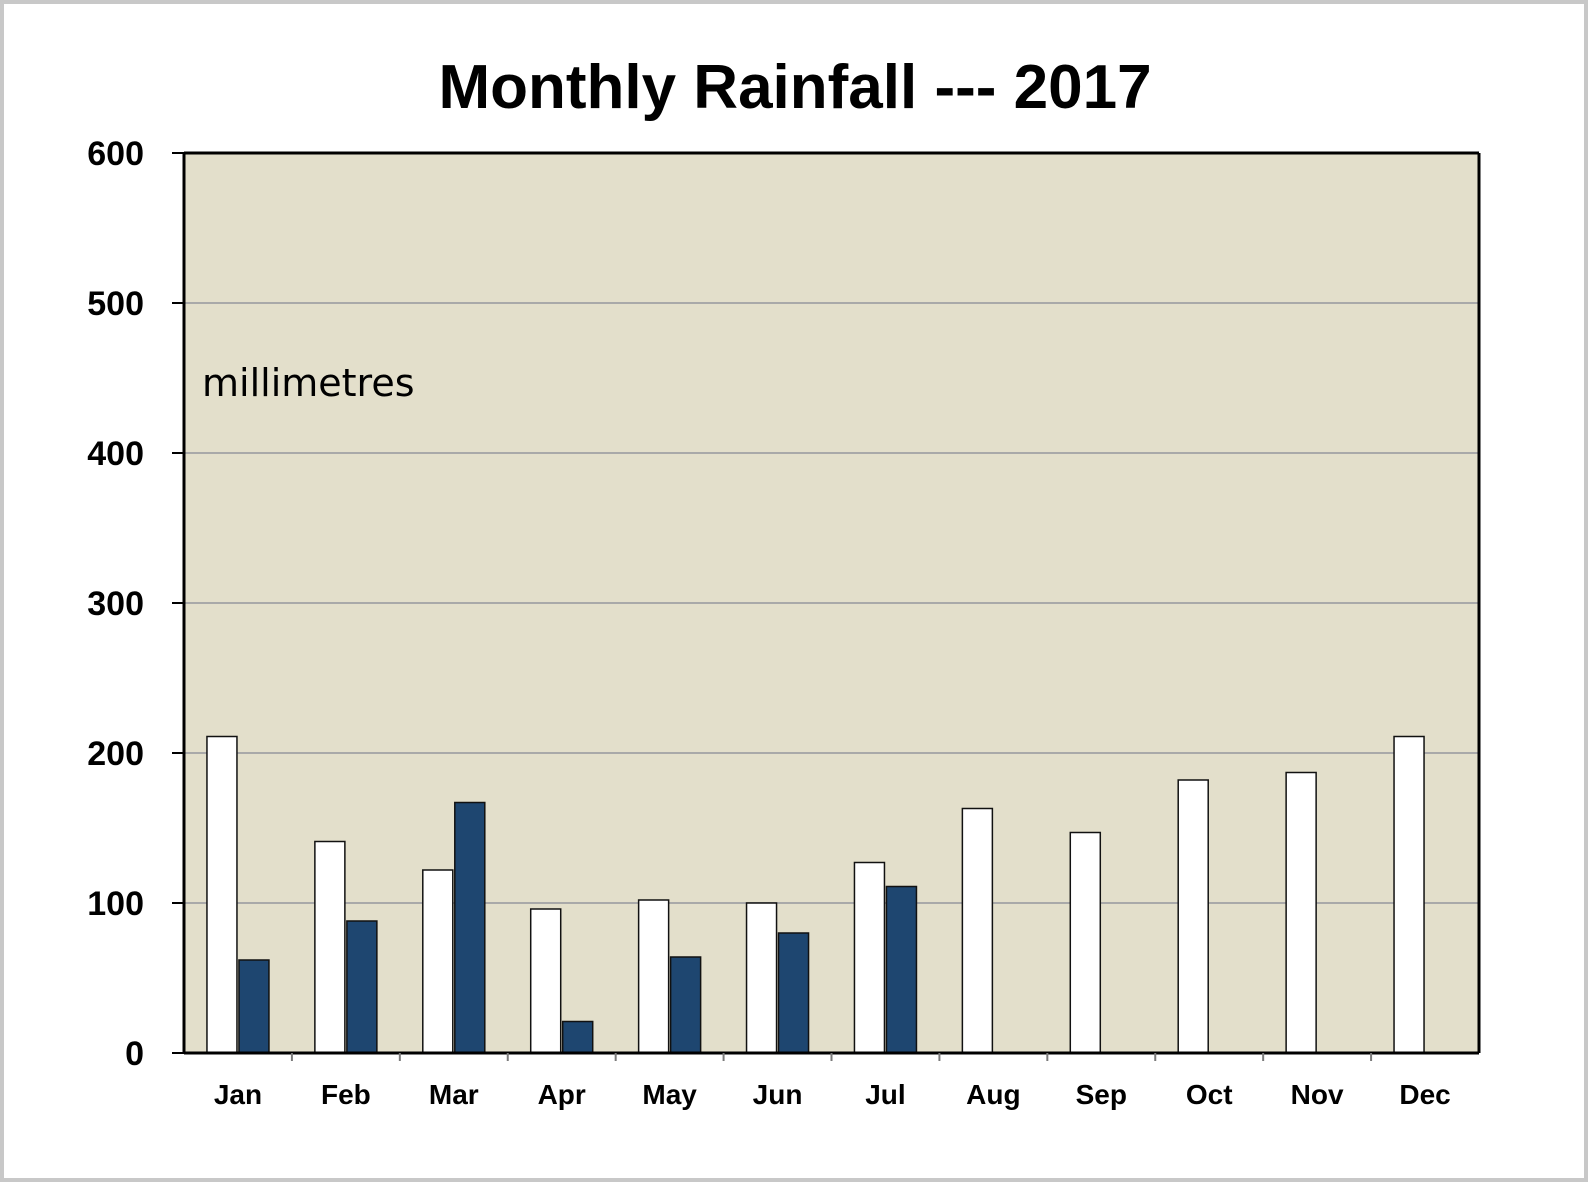  I want to click on x-tick-label-jan: Jan, so click(238, 1094).